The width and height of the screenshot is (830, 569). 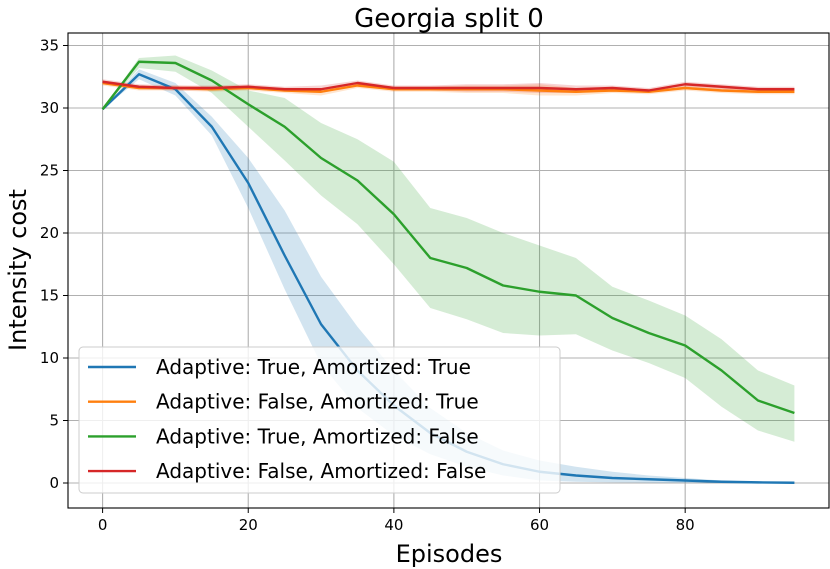 I want to click on y-tick-label: 15, so click(x=49, y=296).